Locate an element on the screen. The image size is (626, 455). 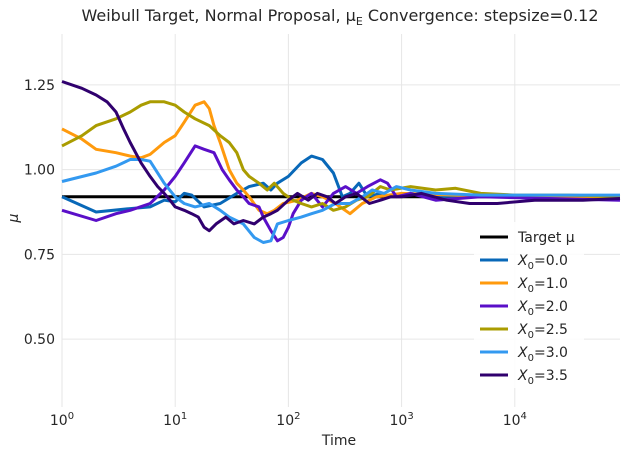
x-tick-label: 10⁰ is located at coordinates (62, 420).